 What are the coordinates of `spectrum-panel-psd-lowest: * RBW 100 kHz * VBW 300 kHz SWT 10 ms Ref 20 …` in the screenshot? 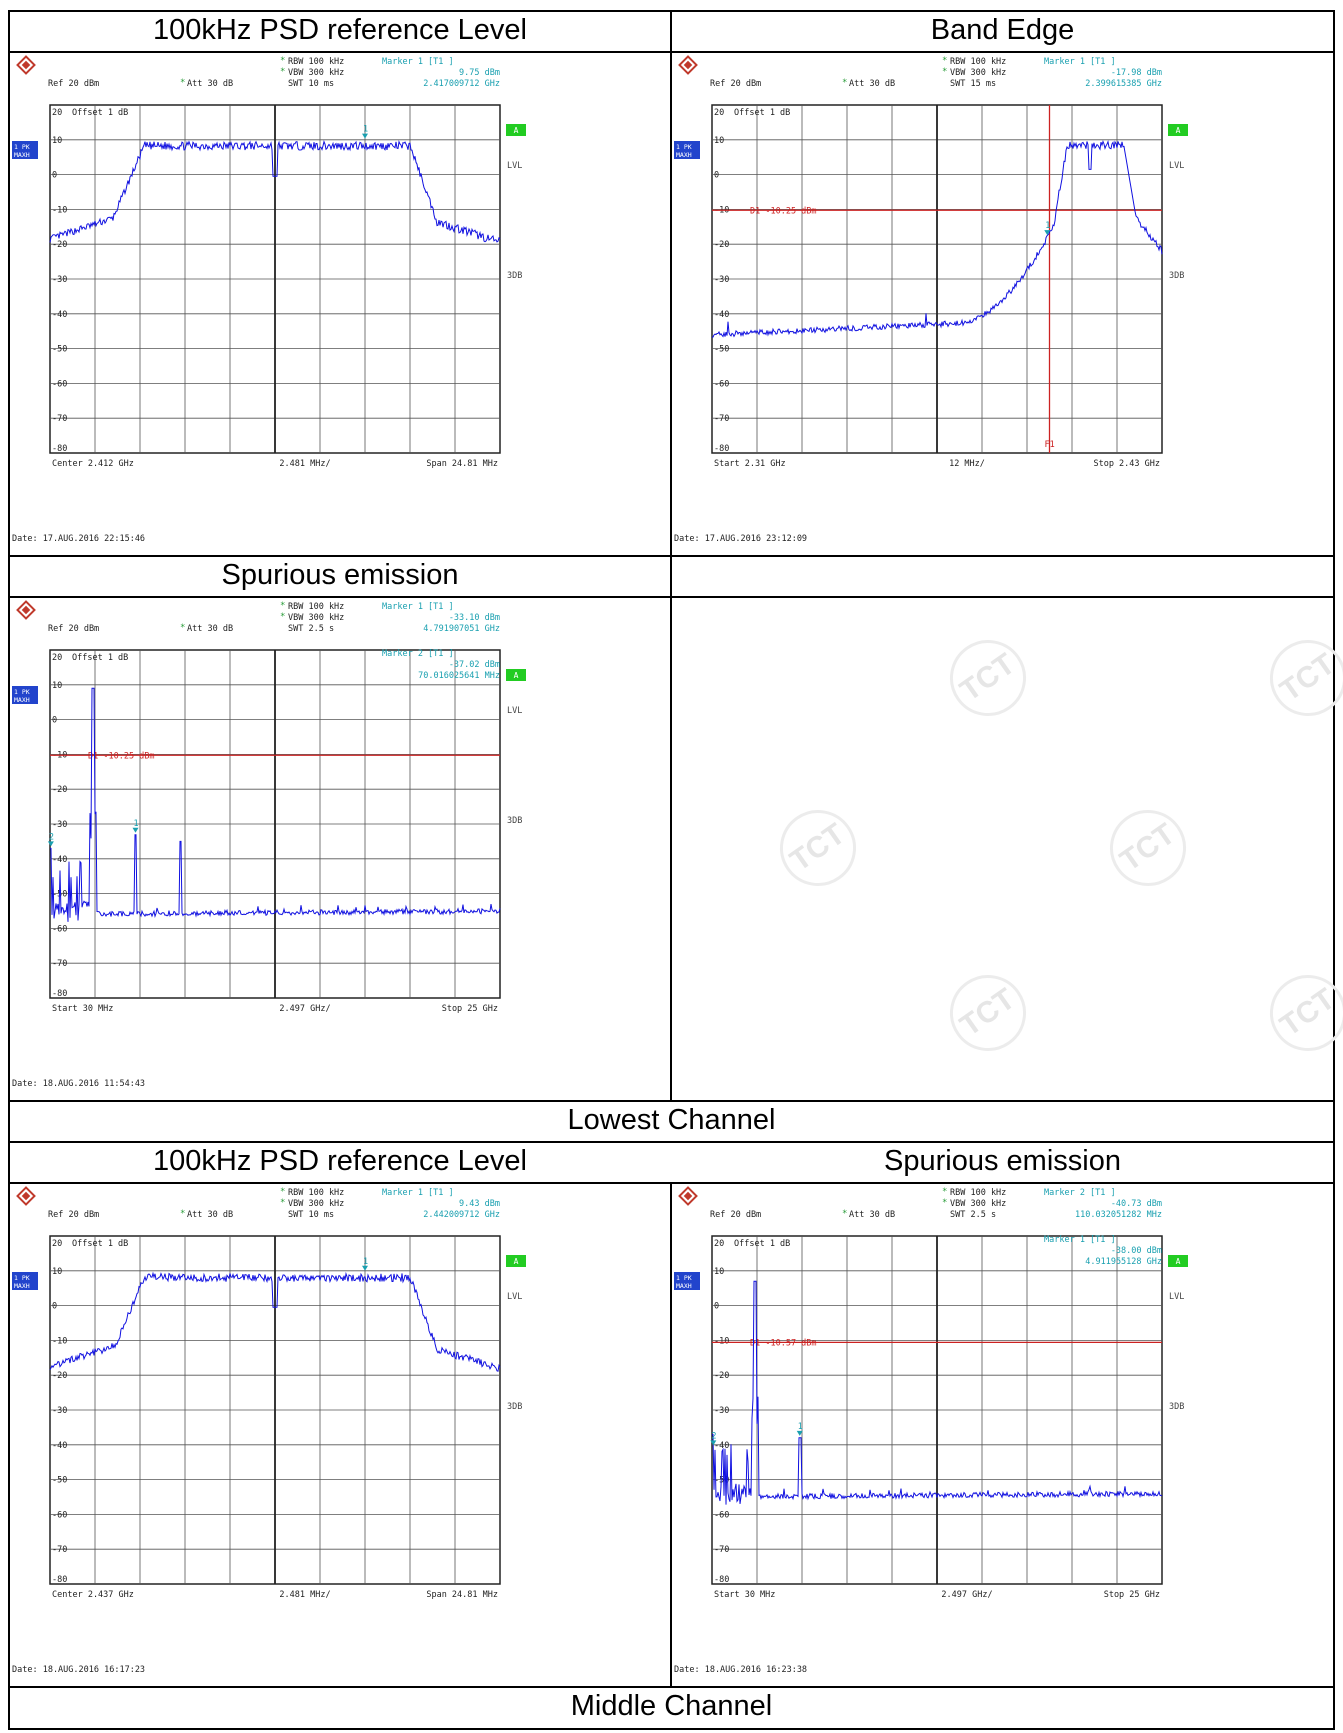 It's located at (340, 304).